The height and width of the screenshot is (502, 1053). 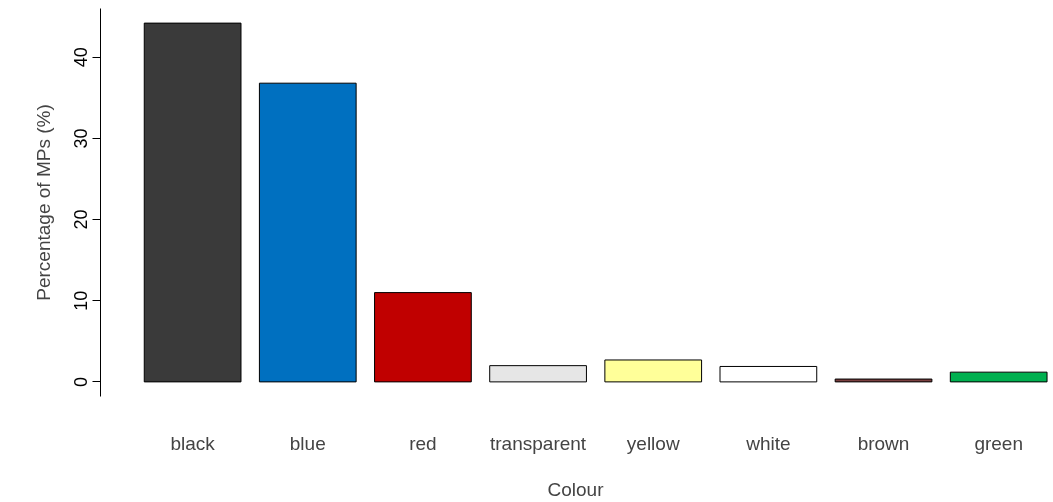 I want to click on x-tick-label: transparent, so click(x=538, y=443).